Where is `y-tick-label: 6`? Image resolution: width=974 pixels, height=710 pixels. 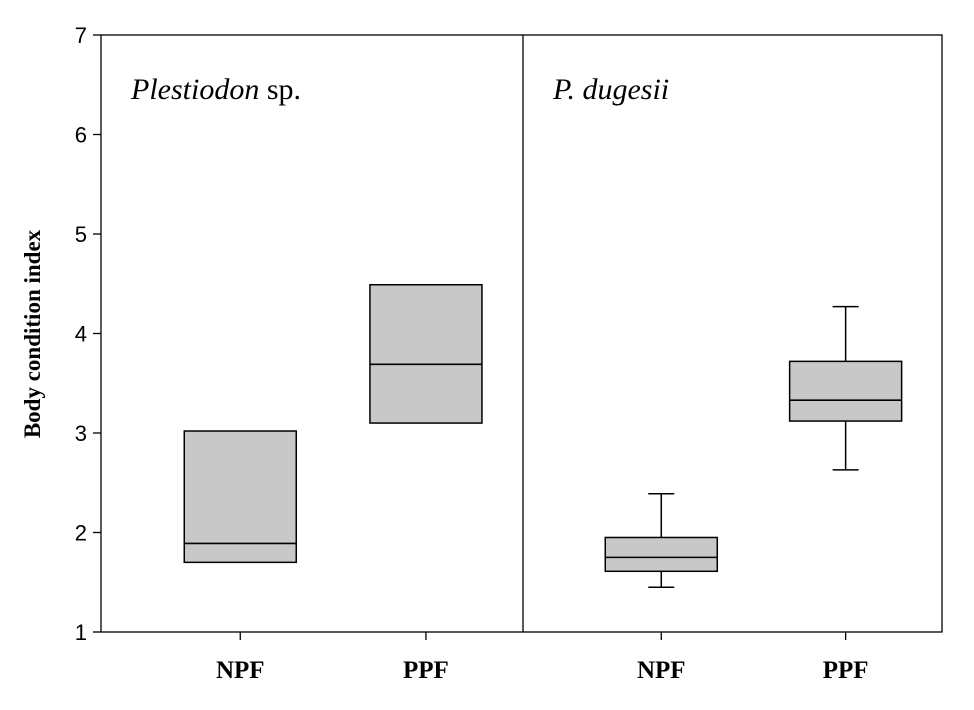 y-tick-label: 6 is located at coordinates (81, 135).